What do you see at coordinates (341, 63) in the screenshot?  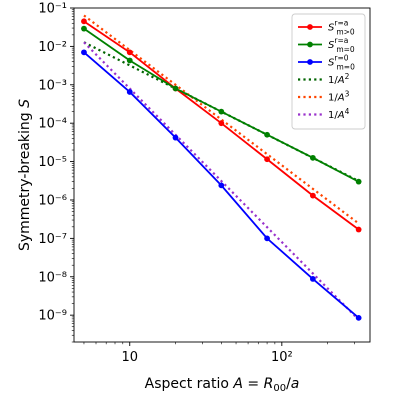 I see `legend-label: Sr=0 m=0` at bounding box center [341, 63].